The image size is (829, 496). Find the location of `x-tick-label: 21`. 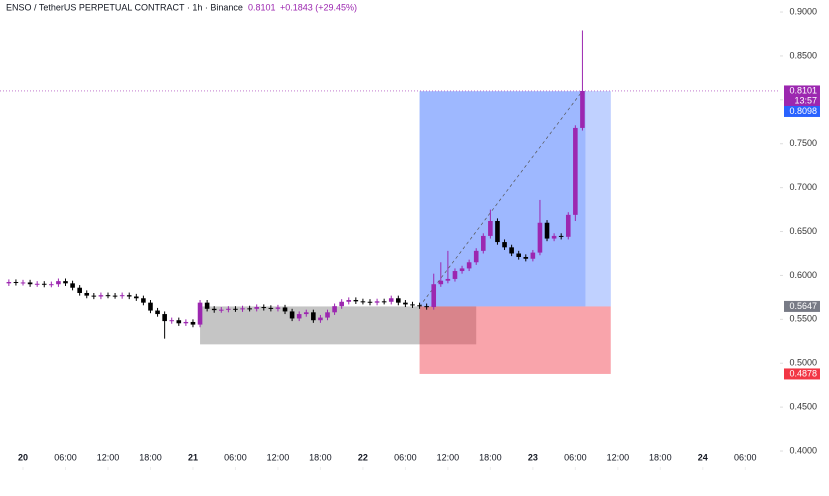

x-tick-label: 21 is located at coordinates (193, 457).